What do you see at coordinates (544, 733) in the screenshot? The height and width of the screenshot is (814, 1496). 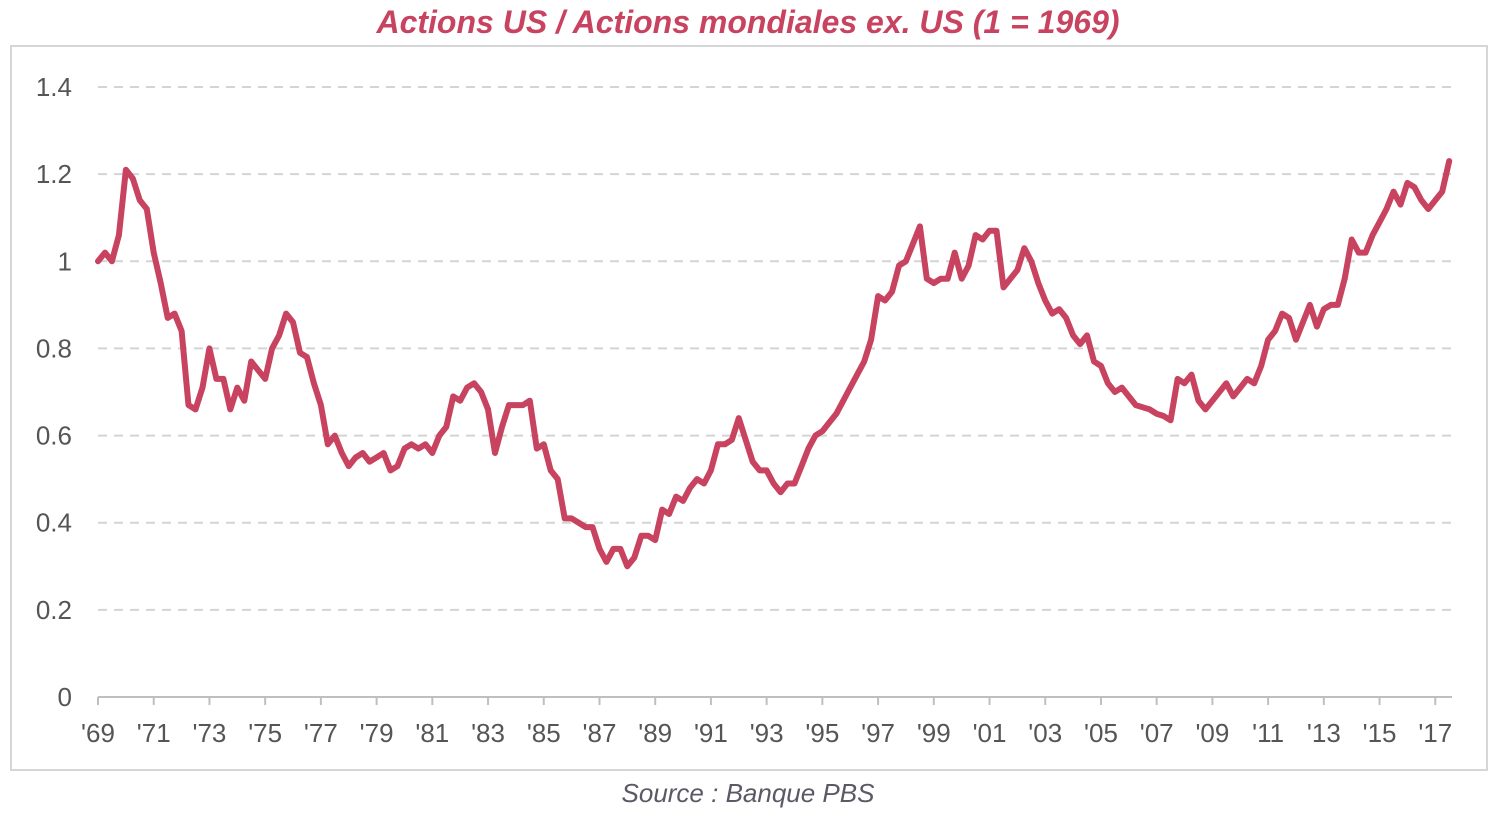 I see `x-tick-label: '85` at bounding box center [544, 733].